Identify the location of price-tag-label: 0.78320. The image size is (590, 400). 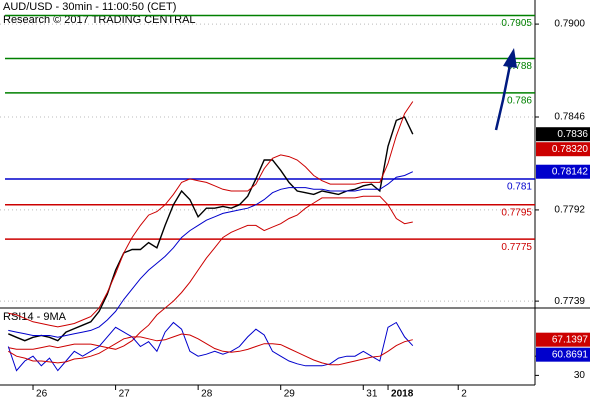
(570, 149).